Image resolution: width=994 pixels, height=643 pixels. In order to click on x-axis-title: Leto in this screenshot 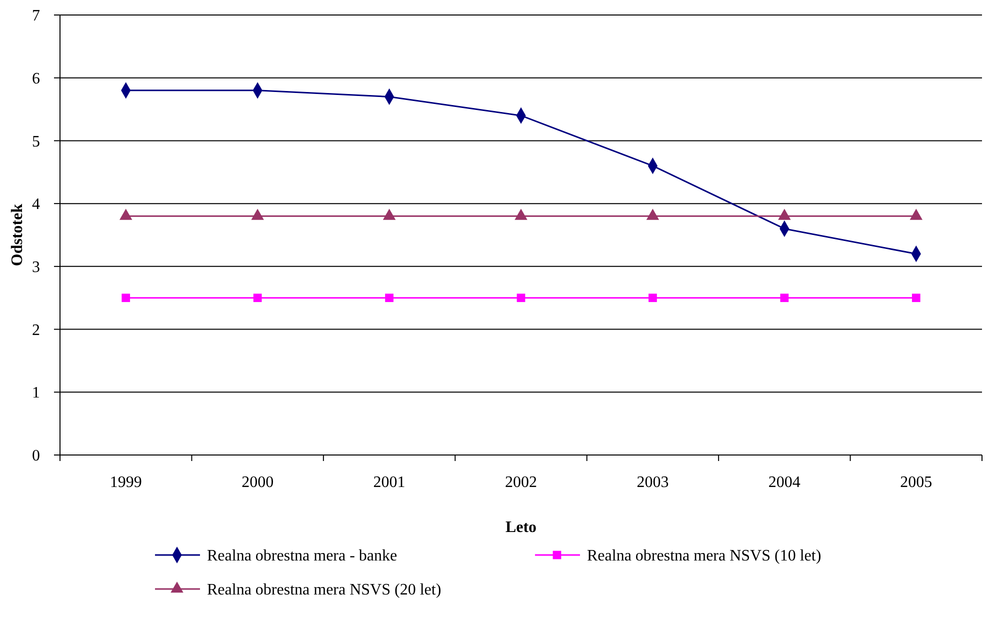, I will do `click(521, 527)`.